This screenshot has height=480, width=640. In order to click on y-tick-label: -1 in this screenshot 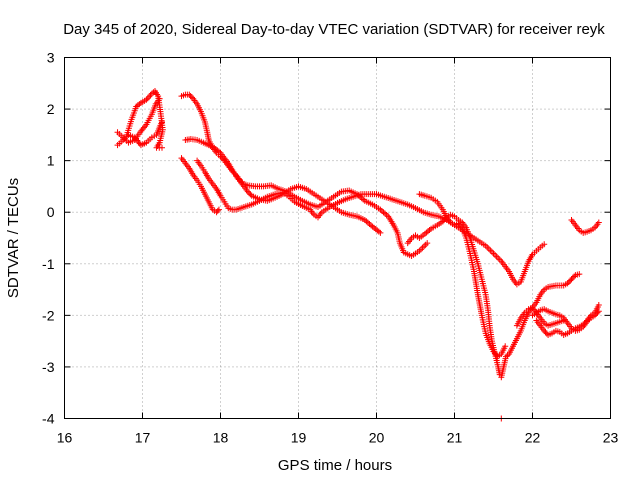, I will do `click(48, 264)`.